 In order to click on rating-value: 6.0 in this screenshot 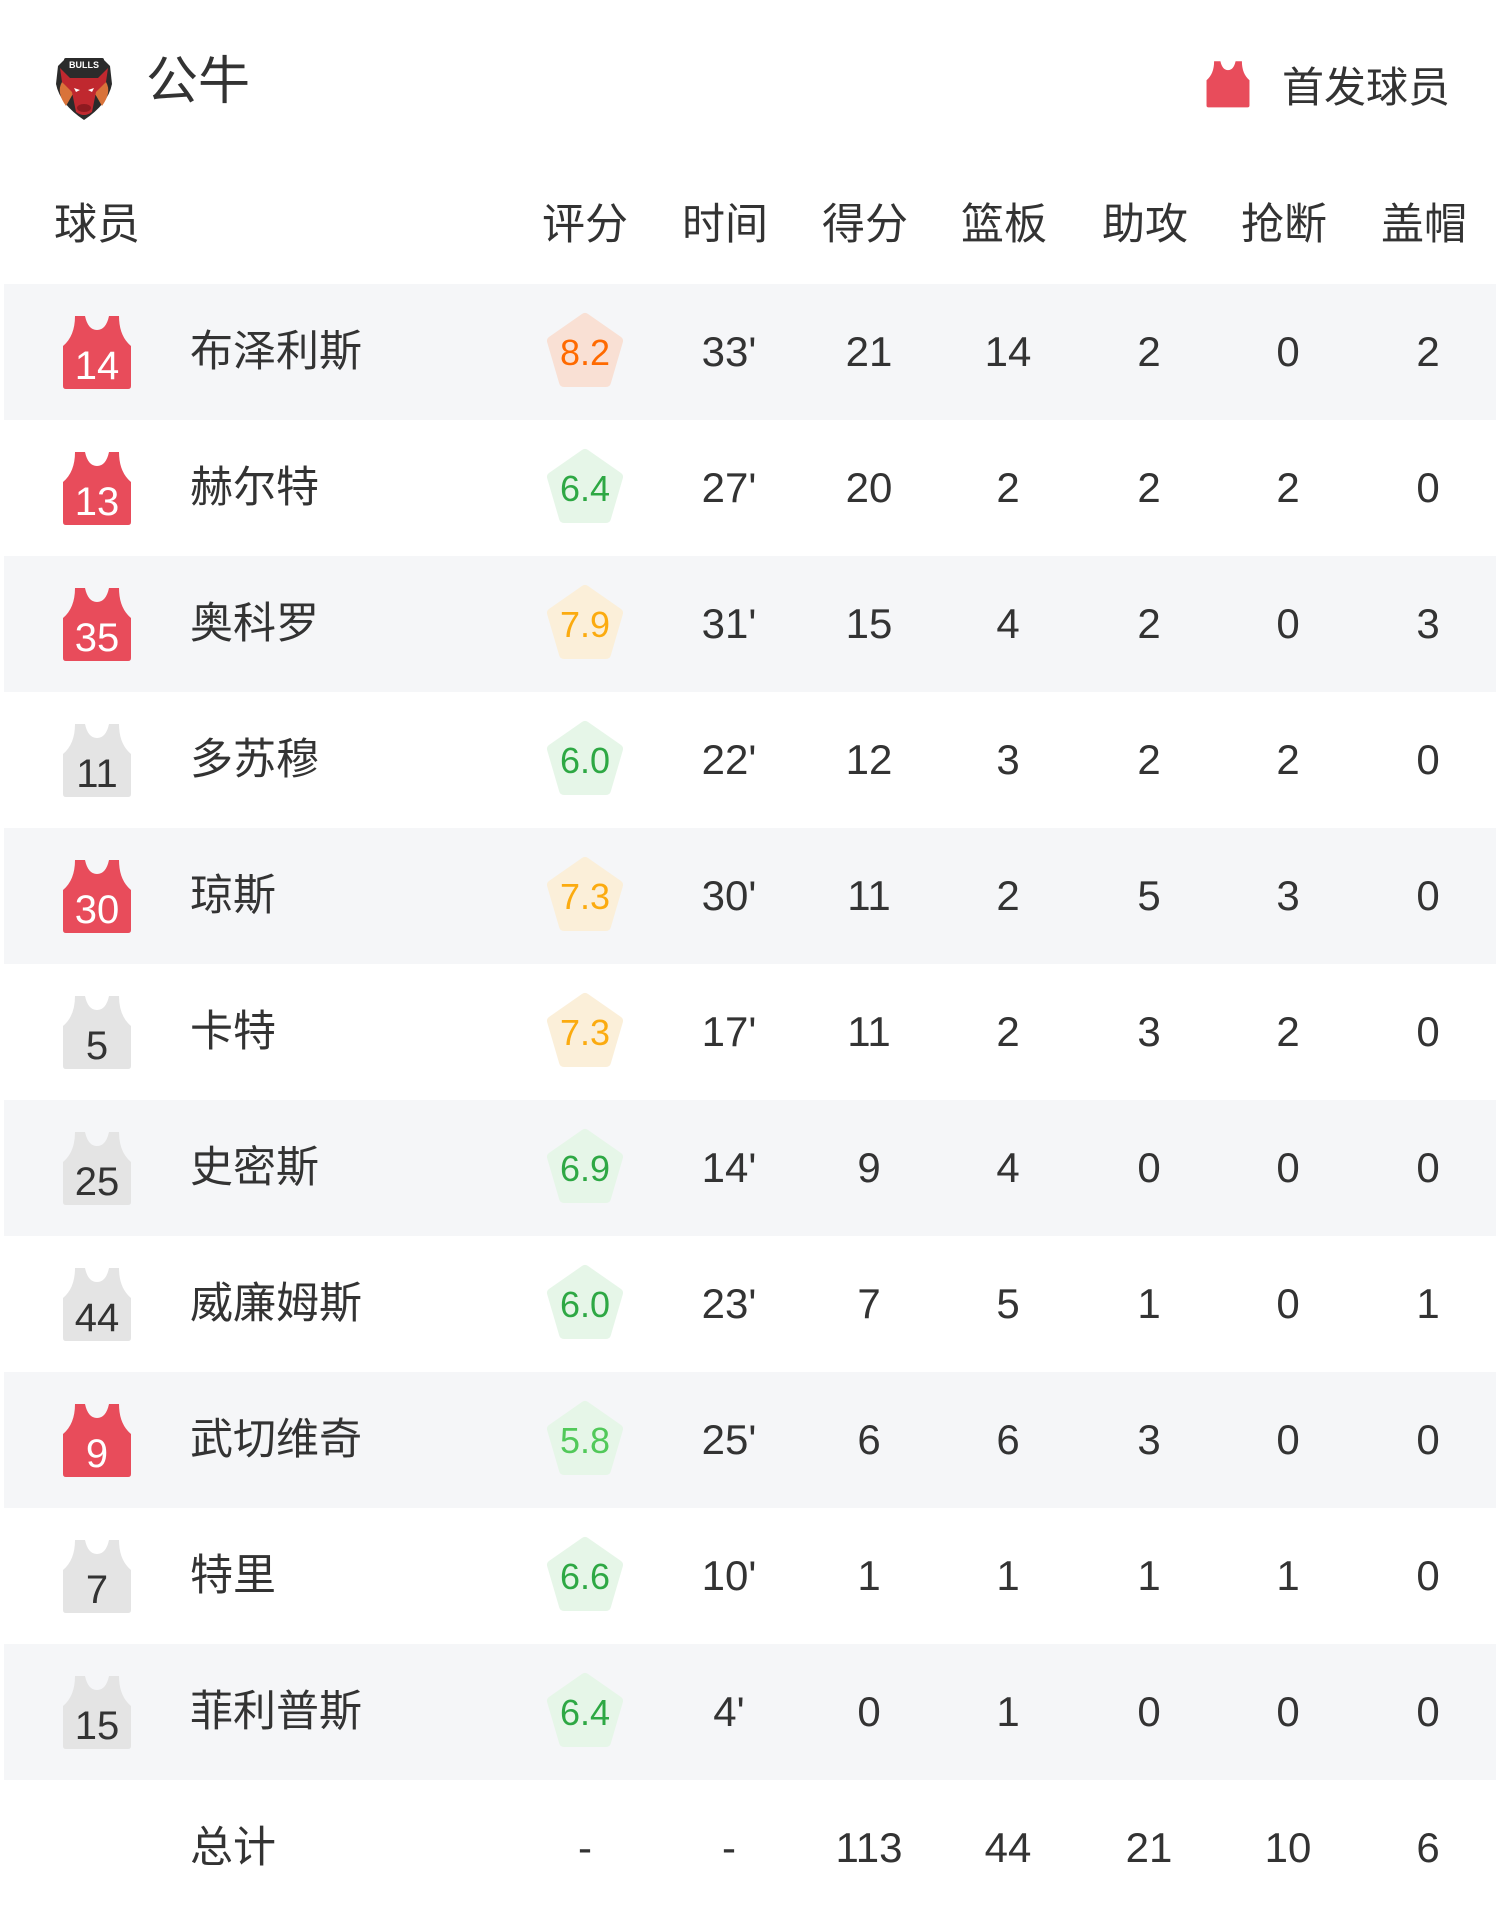, I will do `click(585, 1304)`.